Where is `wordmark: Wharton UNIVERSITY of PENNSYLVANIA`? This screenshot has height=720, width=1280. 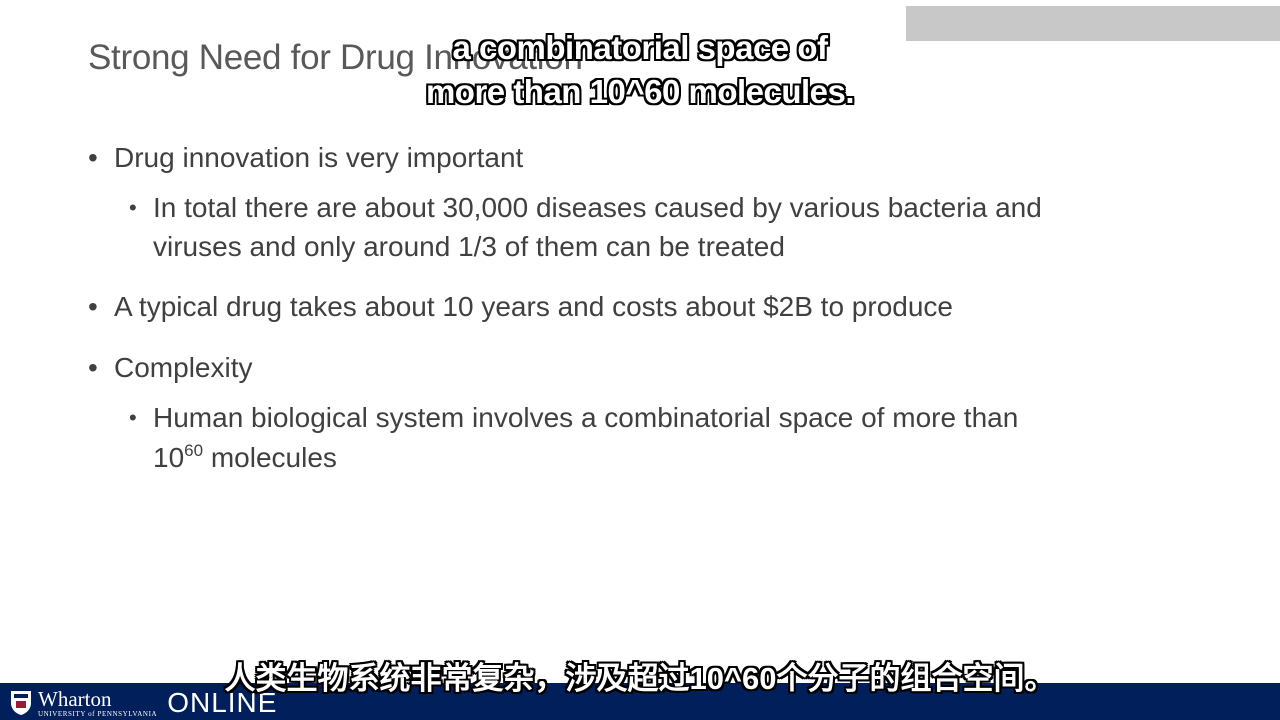
wordmark: Wharton UNIVERSITY of PENNSYLVANIA is located at coordinates (97, 703).